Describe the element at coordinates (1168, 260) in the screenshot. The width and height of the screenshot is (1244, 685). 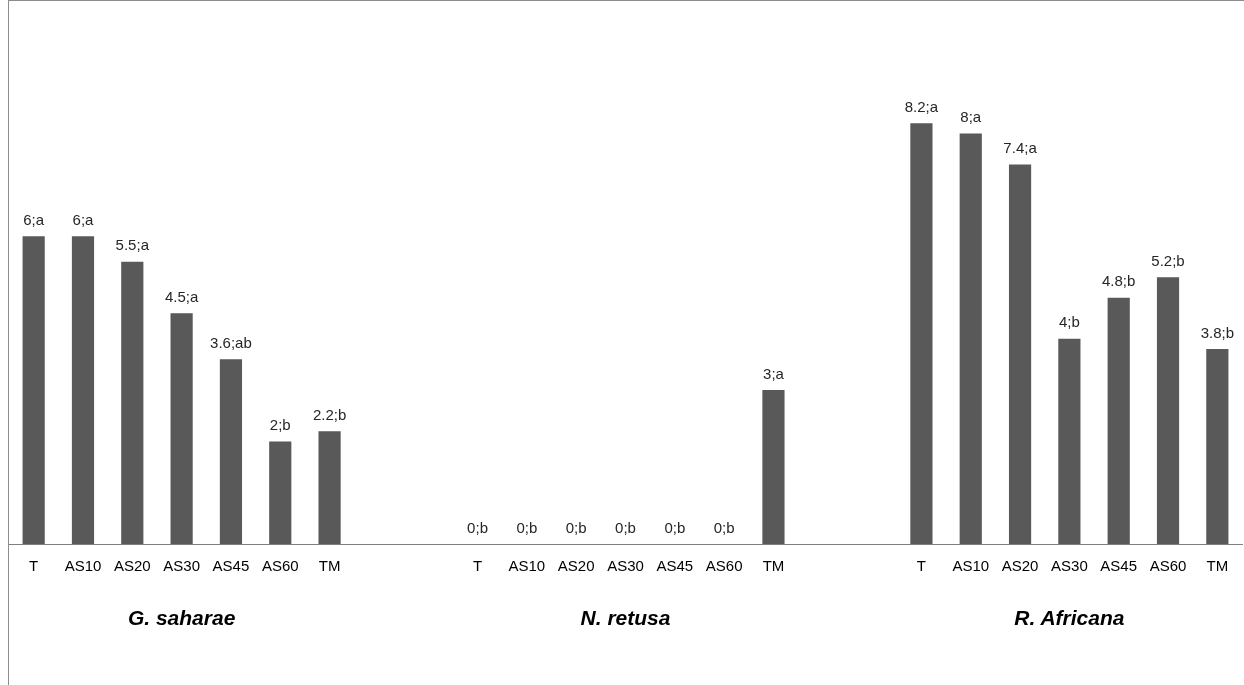
I see `data-label: 5.2;b` at that location.